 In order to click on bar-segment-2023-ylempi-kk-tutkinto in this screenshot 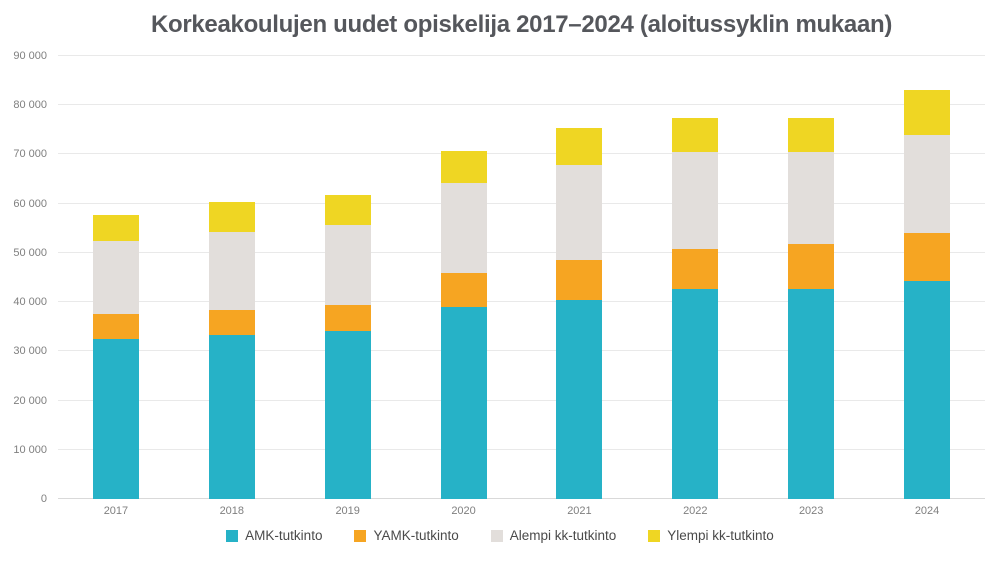, I will do `click(811, 135)`.